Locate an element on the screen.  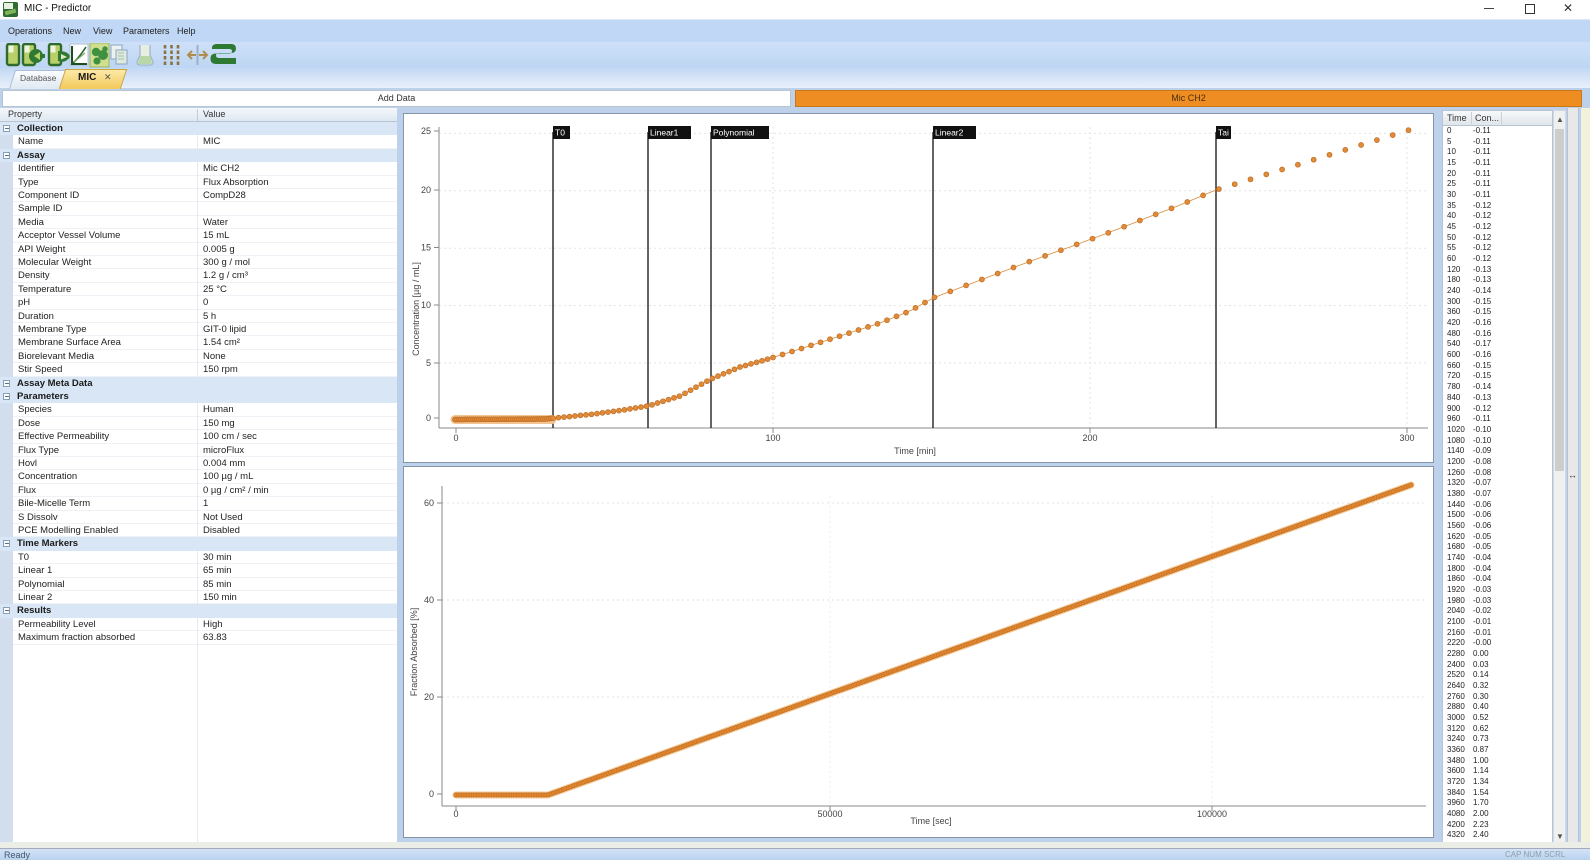
svg-text: Concentration [µg / mL] is located at coordinates (416, 309).